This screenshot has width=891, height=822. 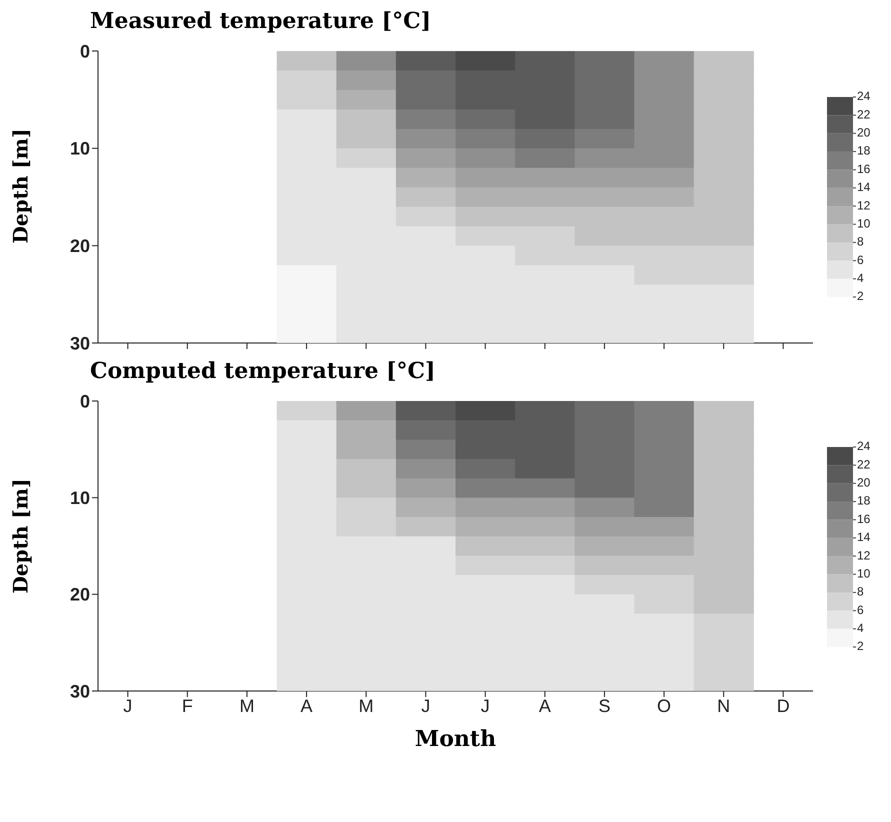 What do you see at coordinates (783, 706) in the screenshot?
I see `x-tick-label: D` at bounding box center [783, 706].